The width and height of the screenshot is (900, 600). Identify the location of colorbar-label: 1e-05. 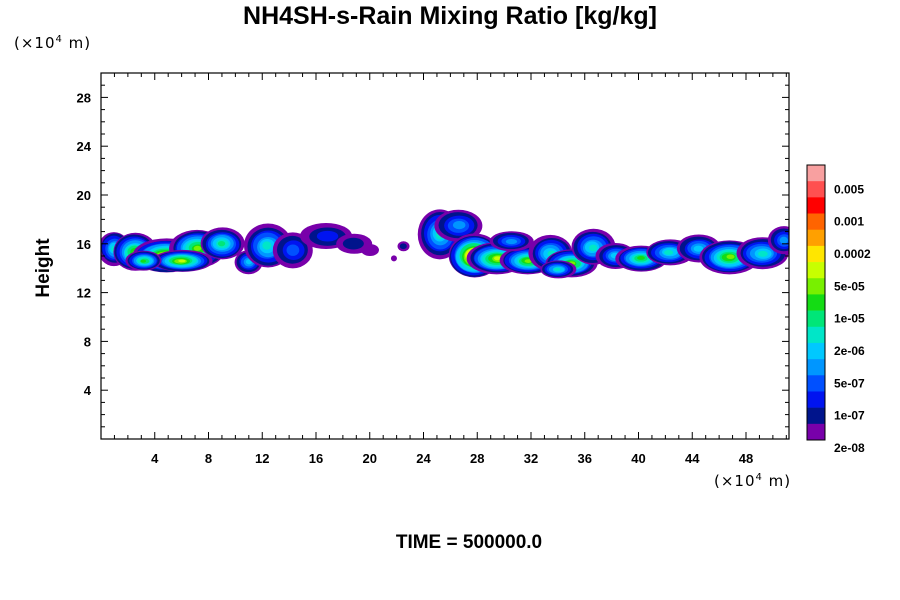
(849, 319).